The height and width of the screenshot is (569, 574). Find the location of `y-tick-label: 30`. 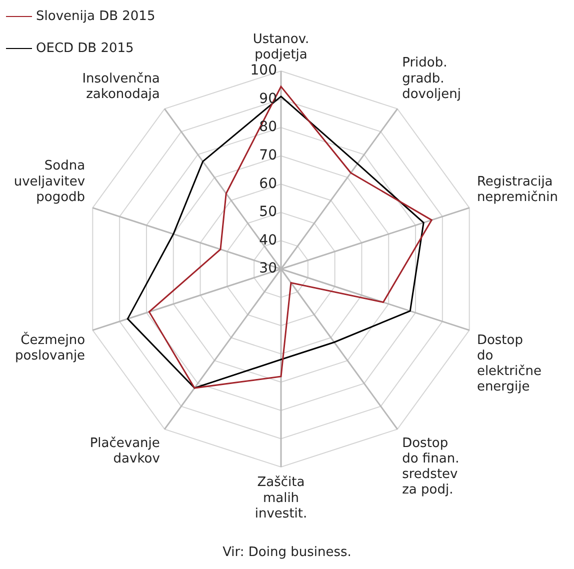

y-tick-label: 30 is located at coordinates (268, 268).